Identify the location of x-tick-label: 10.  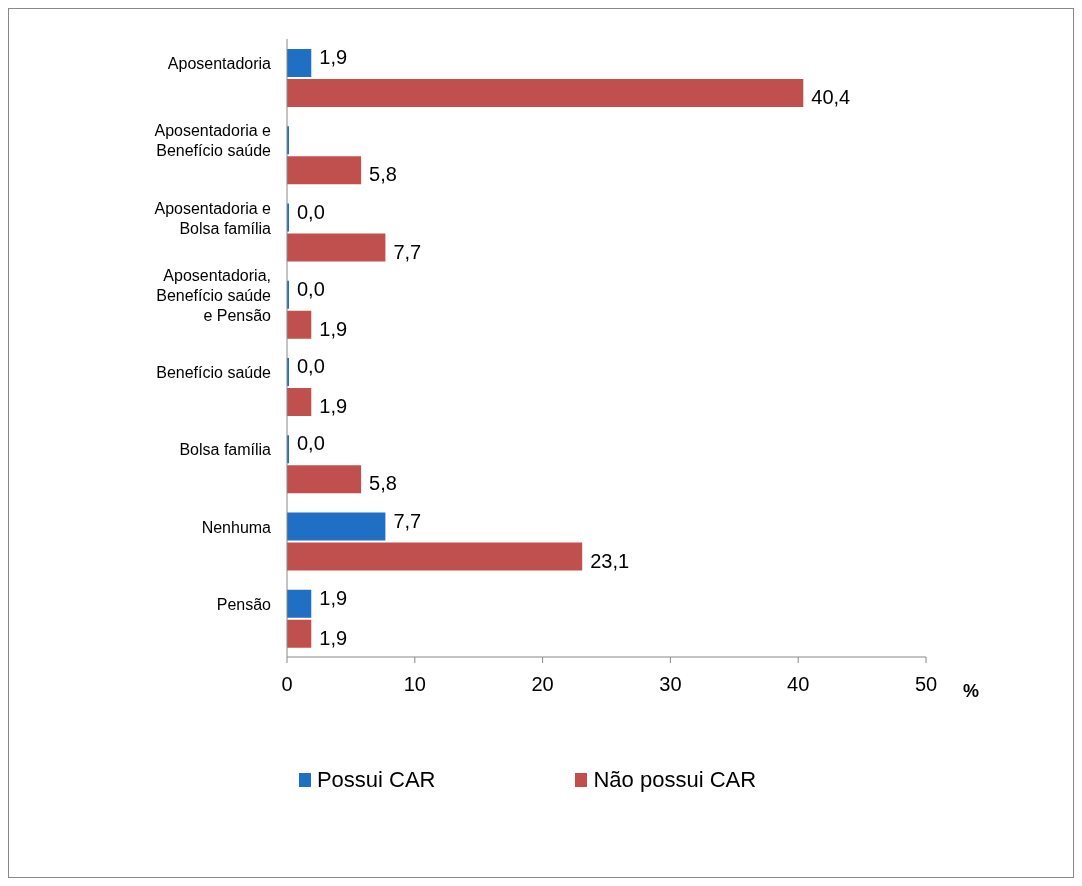
(414, 684).